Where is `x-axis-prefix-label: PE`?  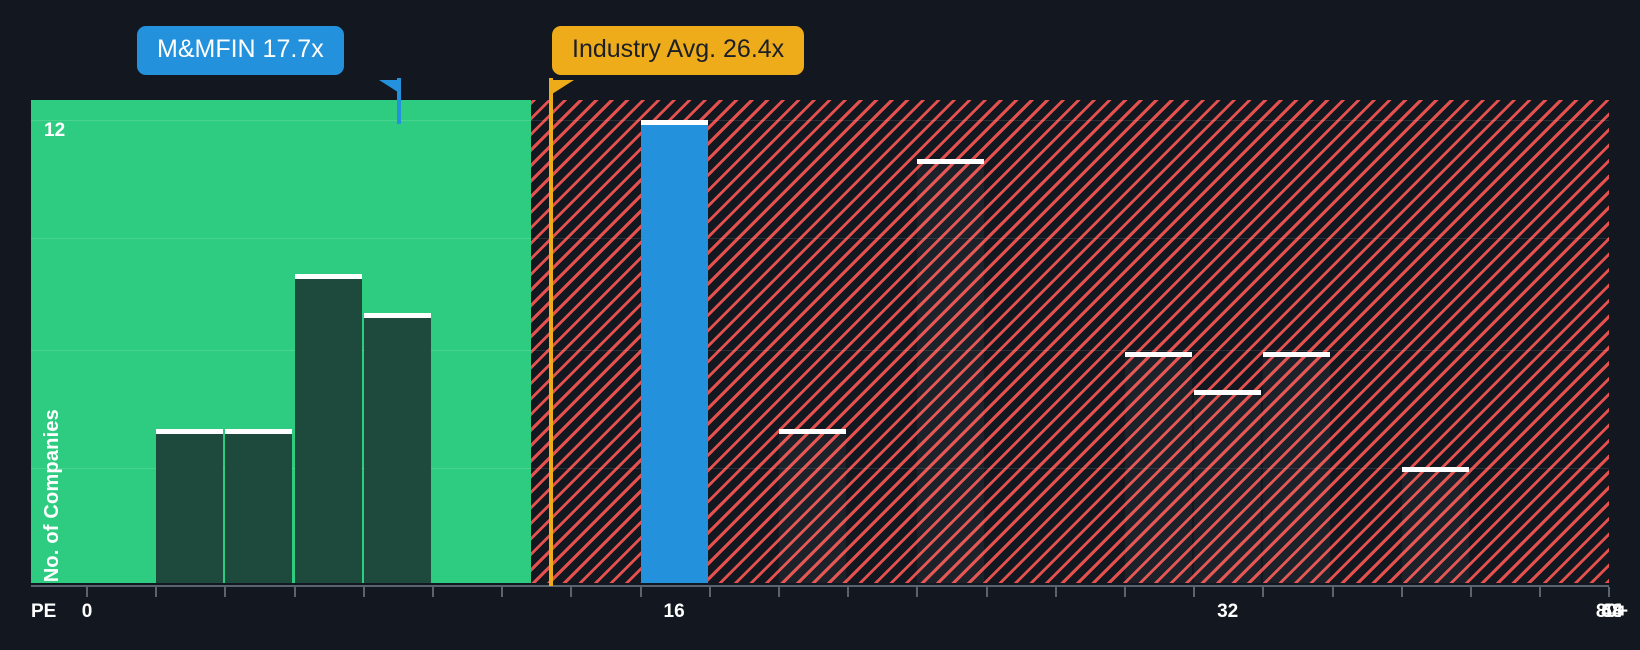
x-axis-prefix-label: PE is located at coordinates (44, 611).